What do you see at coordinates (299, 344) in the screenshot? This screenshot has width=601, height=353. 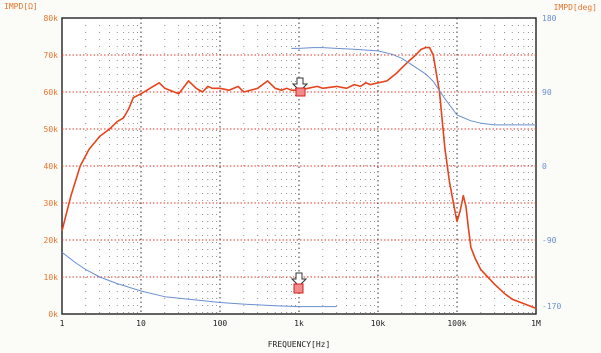 I see `x-axis-label: FREQUENCY[Hz]` at bounding box center [299, 344].